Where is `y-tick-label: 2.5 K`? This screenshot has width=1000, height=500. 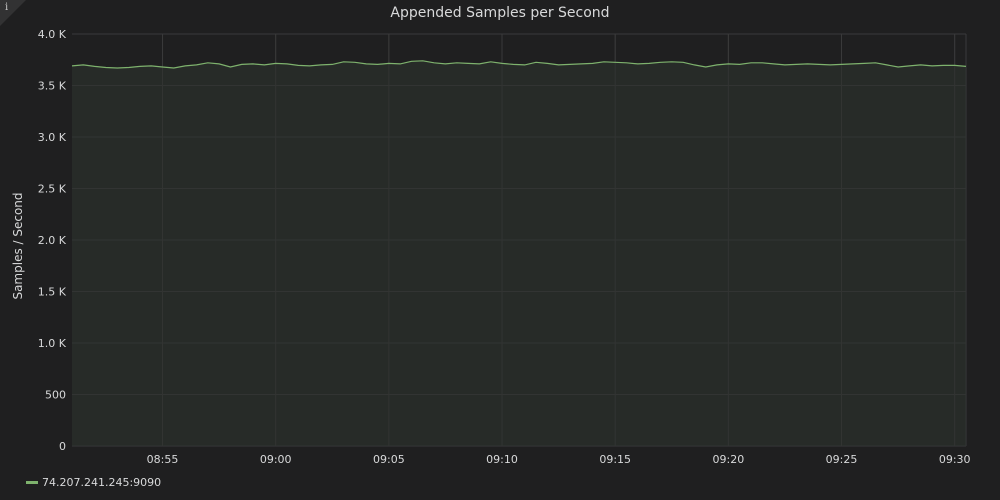
y-tick-label: 2.5 K is located at coordinates (52, 189).